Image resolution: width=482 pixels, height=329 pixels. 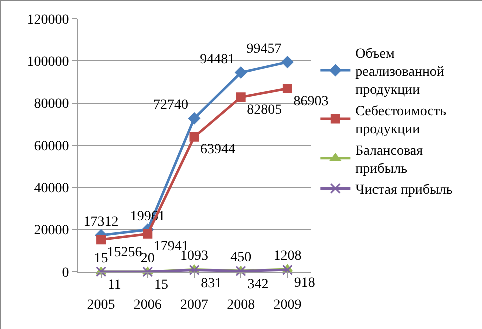 What do you see at coordinates (52, 146) in the screenshot?
I see `y-tick-label: 60000` at bounding box center [52, 146].